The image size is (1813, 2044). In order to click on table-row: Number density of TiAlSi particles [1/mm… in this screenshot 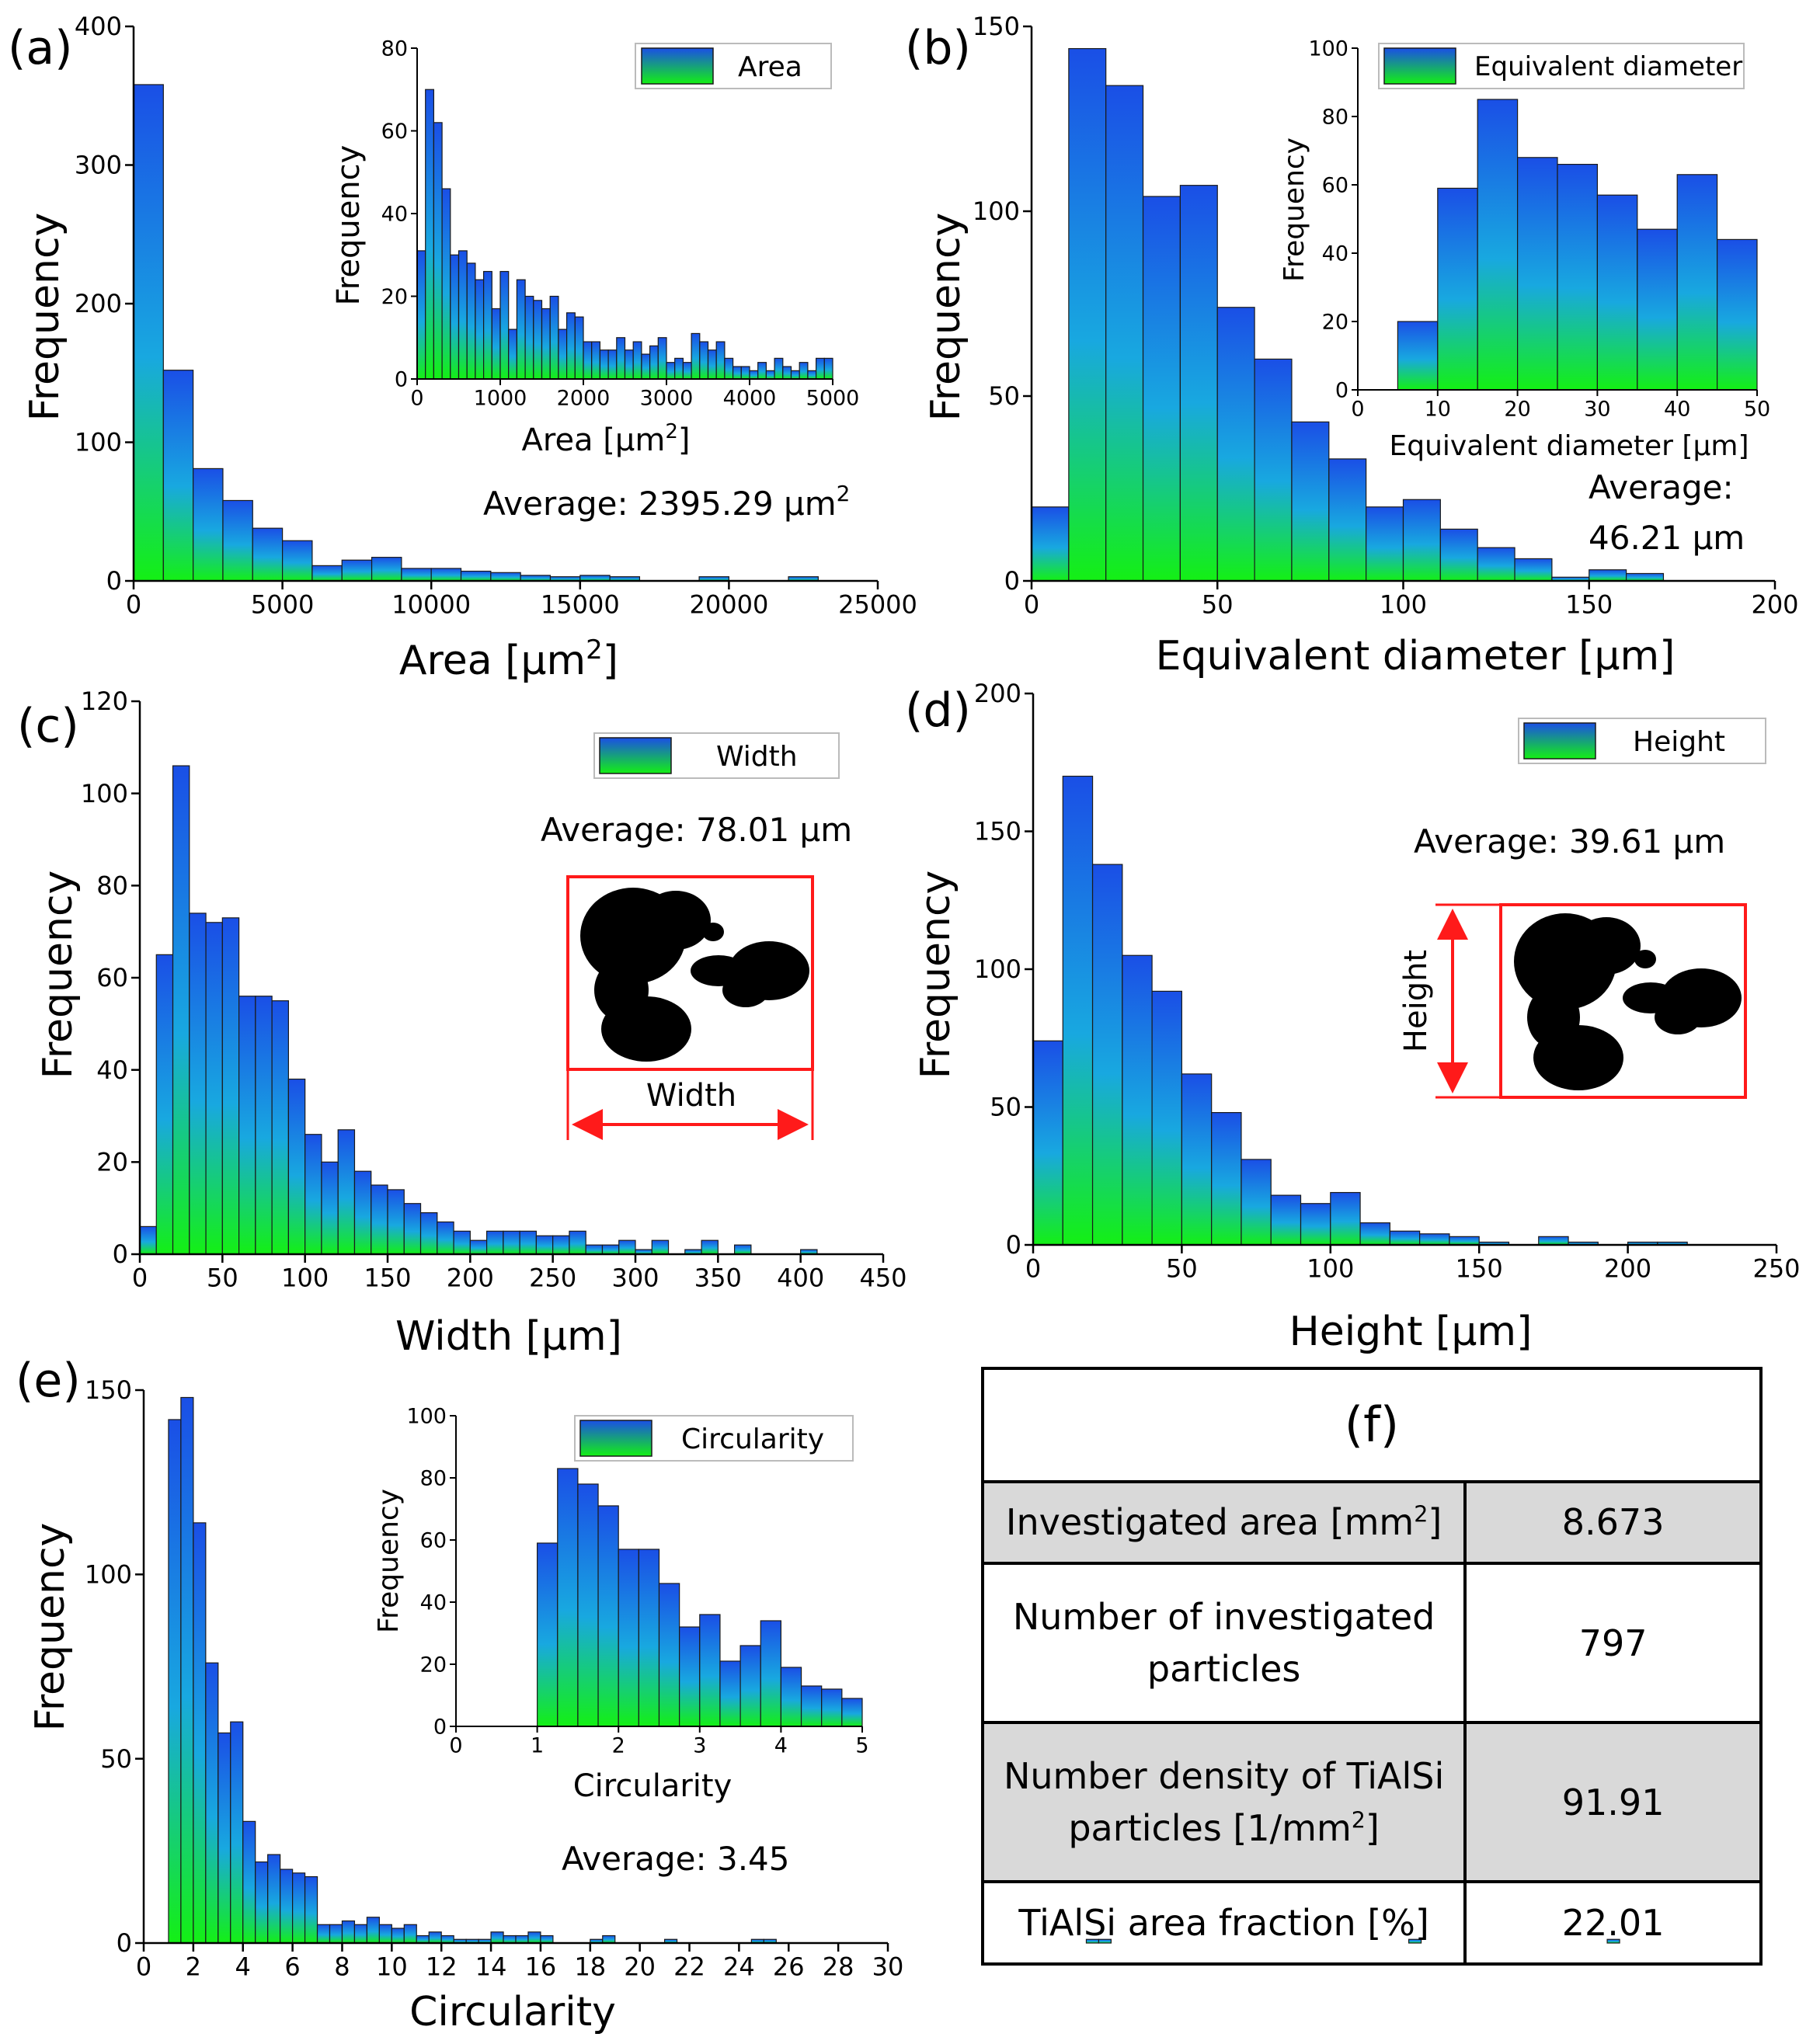, I will do `click(1371, 1802)`.